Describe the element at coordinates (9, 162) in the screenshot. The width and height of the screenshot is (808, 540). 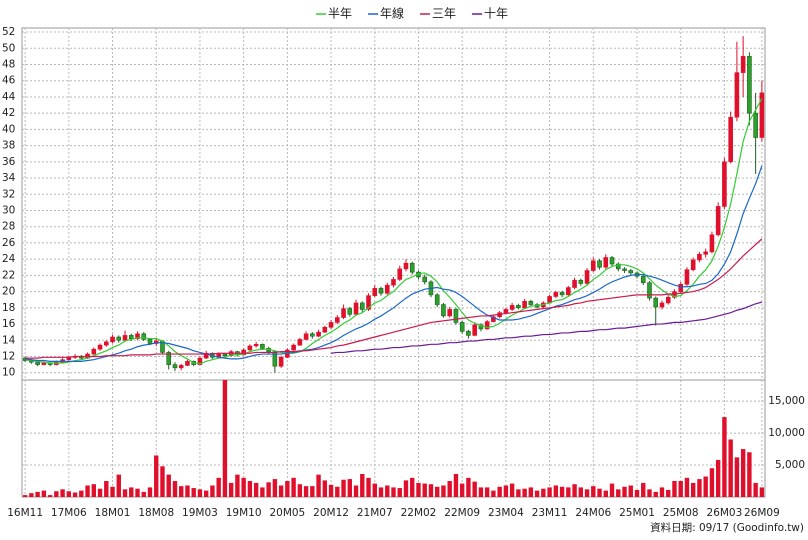
I see `y-tick-label: 36` at that location.